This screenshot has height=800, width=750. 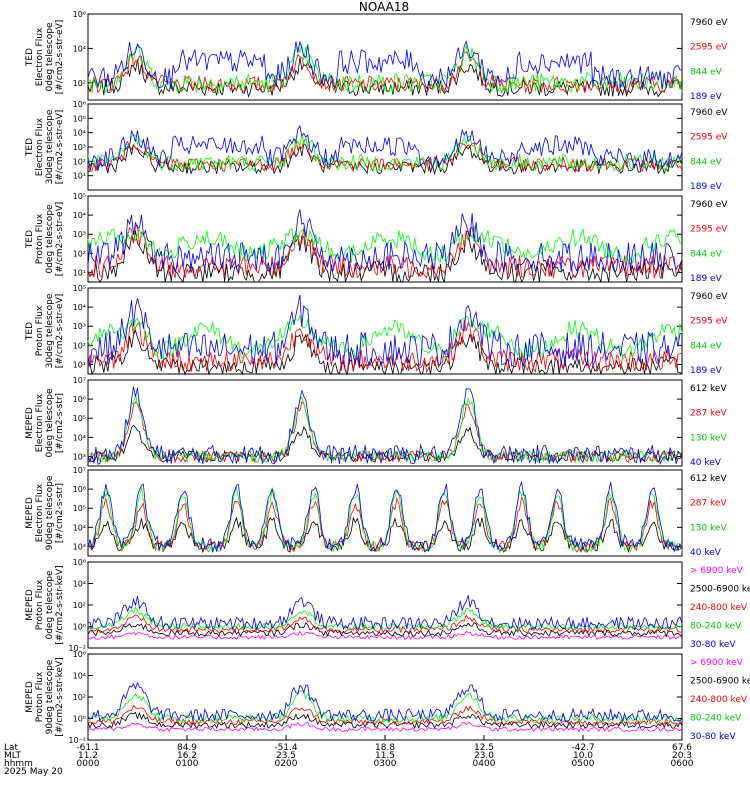 What do you see at coordinates (708, 528) in the screenshot?
I see `legend-entry: 130 keV` at bounding box center [708, 528].